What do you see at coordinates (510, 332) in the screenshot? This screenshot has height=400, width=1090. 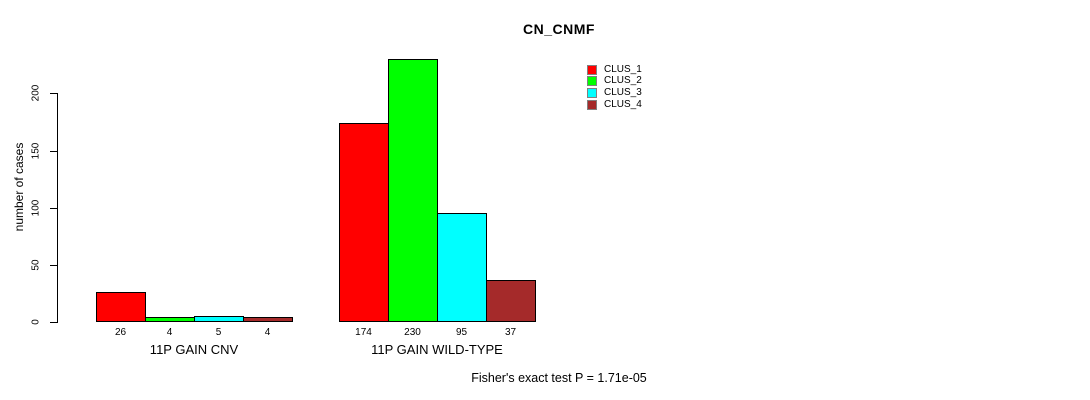 I see `bar-value-label: 37` at bounding box center [510, 332].